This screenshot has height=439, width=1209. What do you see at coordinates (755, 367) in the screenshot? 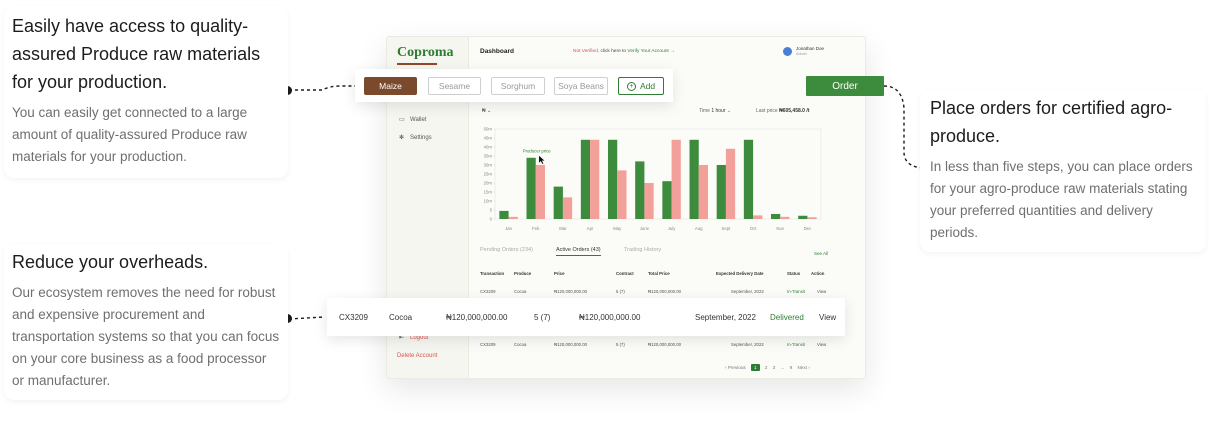
I see `page-number: 1` at bounding box center [755, 367].